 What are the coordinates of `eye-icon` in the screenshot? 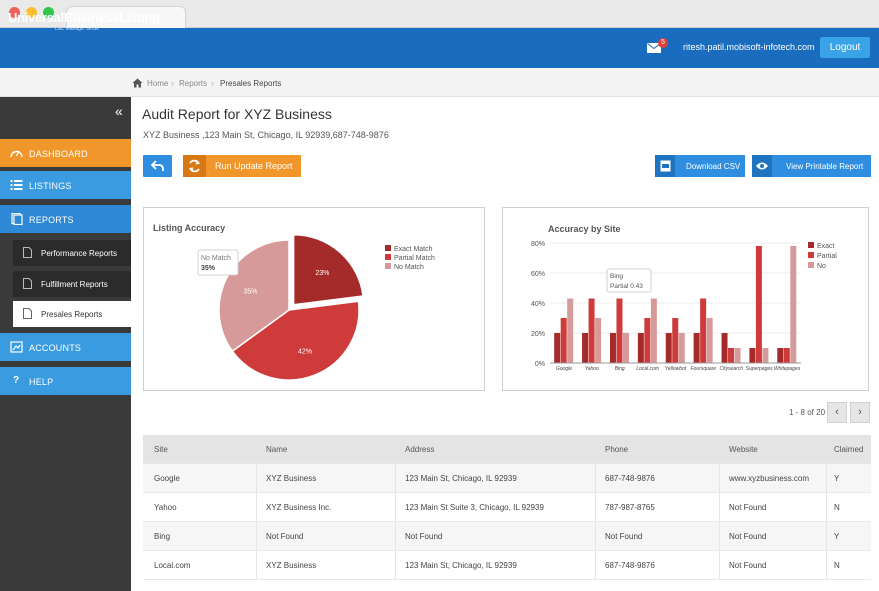 It's located at (762, 166).